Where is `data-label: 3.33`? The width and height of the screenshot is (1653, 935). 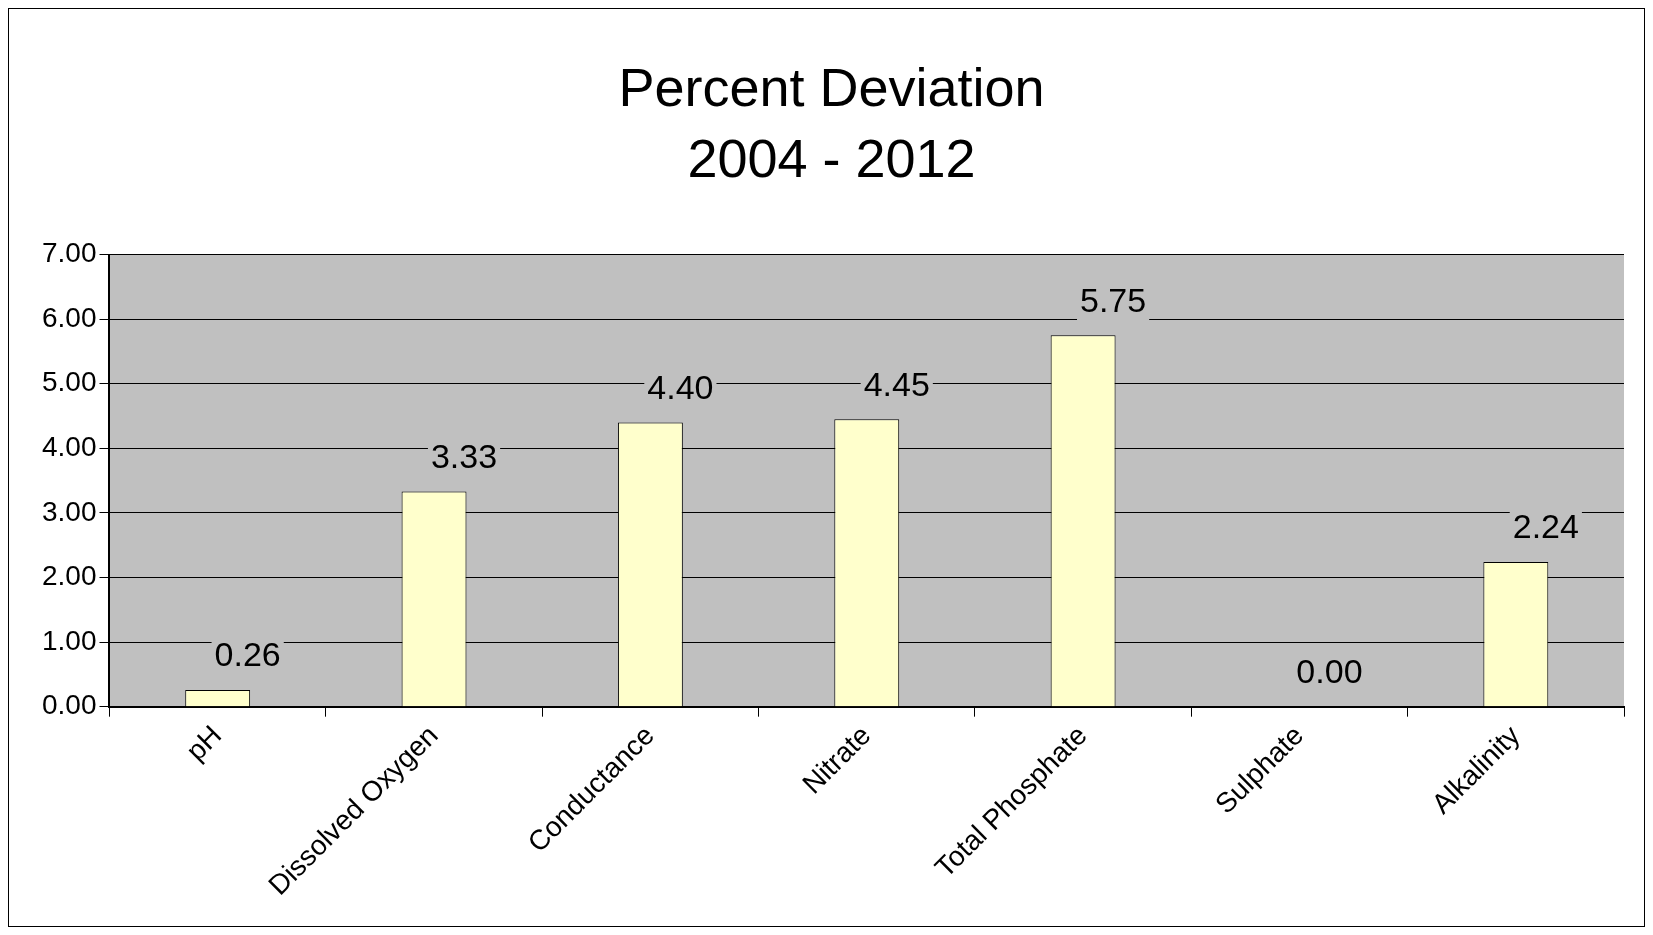 data-label: 3.33 is located at coordinates (464, 455).